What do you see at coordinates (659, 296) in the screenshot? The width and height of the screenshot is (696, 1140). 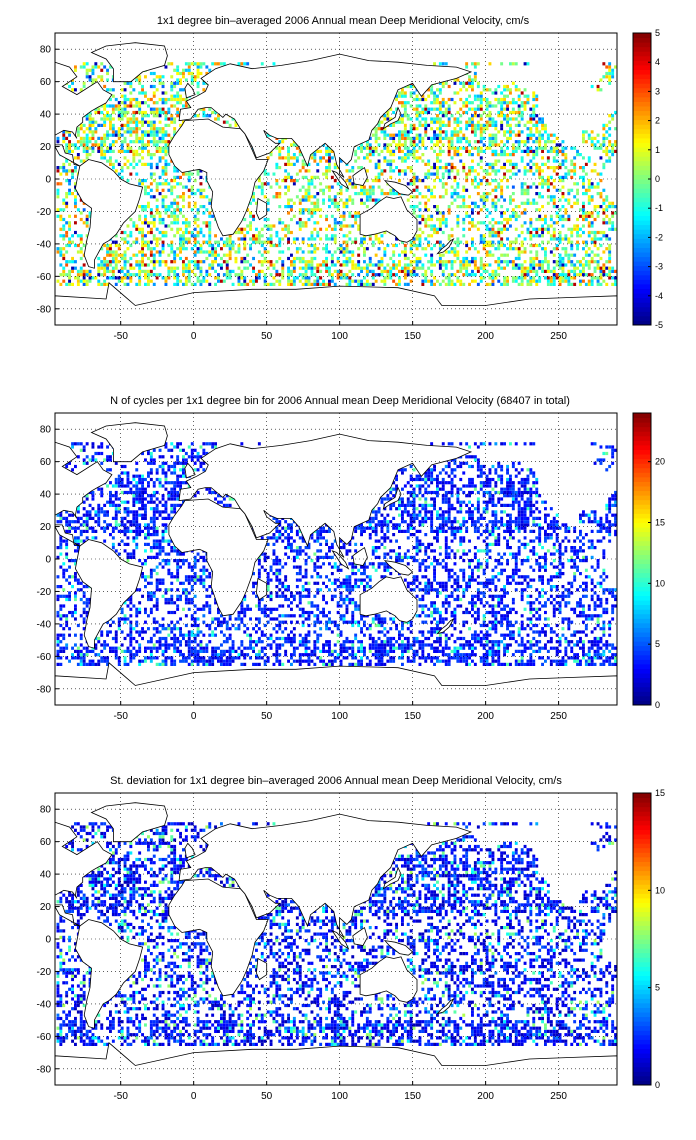 I see `colorbar-tick-label: -4` at bounding box center [659, 296].